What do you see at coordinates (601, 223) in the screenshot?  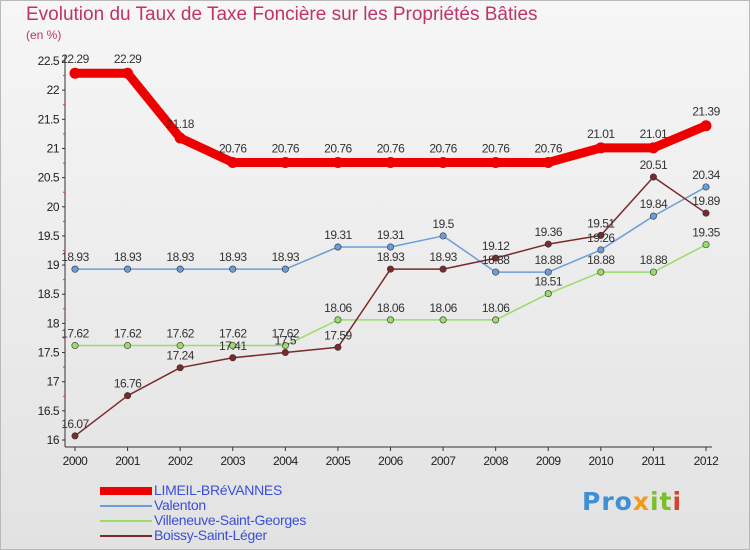 I see `data-label: 19.51` at bounding box center [601, 223].